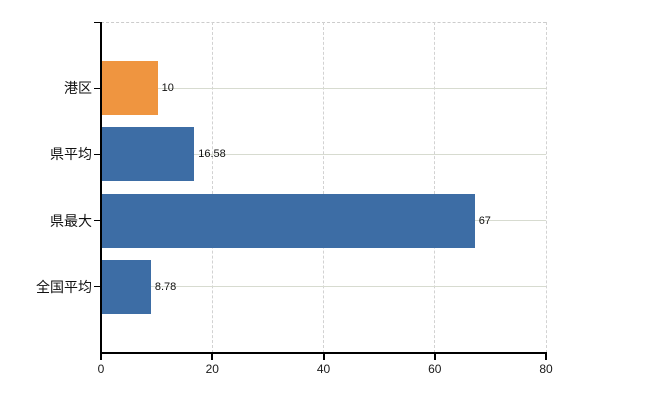  What do you see at coordinates (484, 220) in the screenshot?
I see `bar-value-label: 67` at bounding box center [484, 220].